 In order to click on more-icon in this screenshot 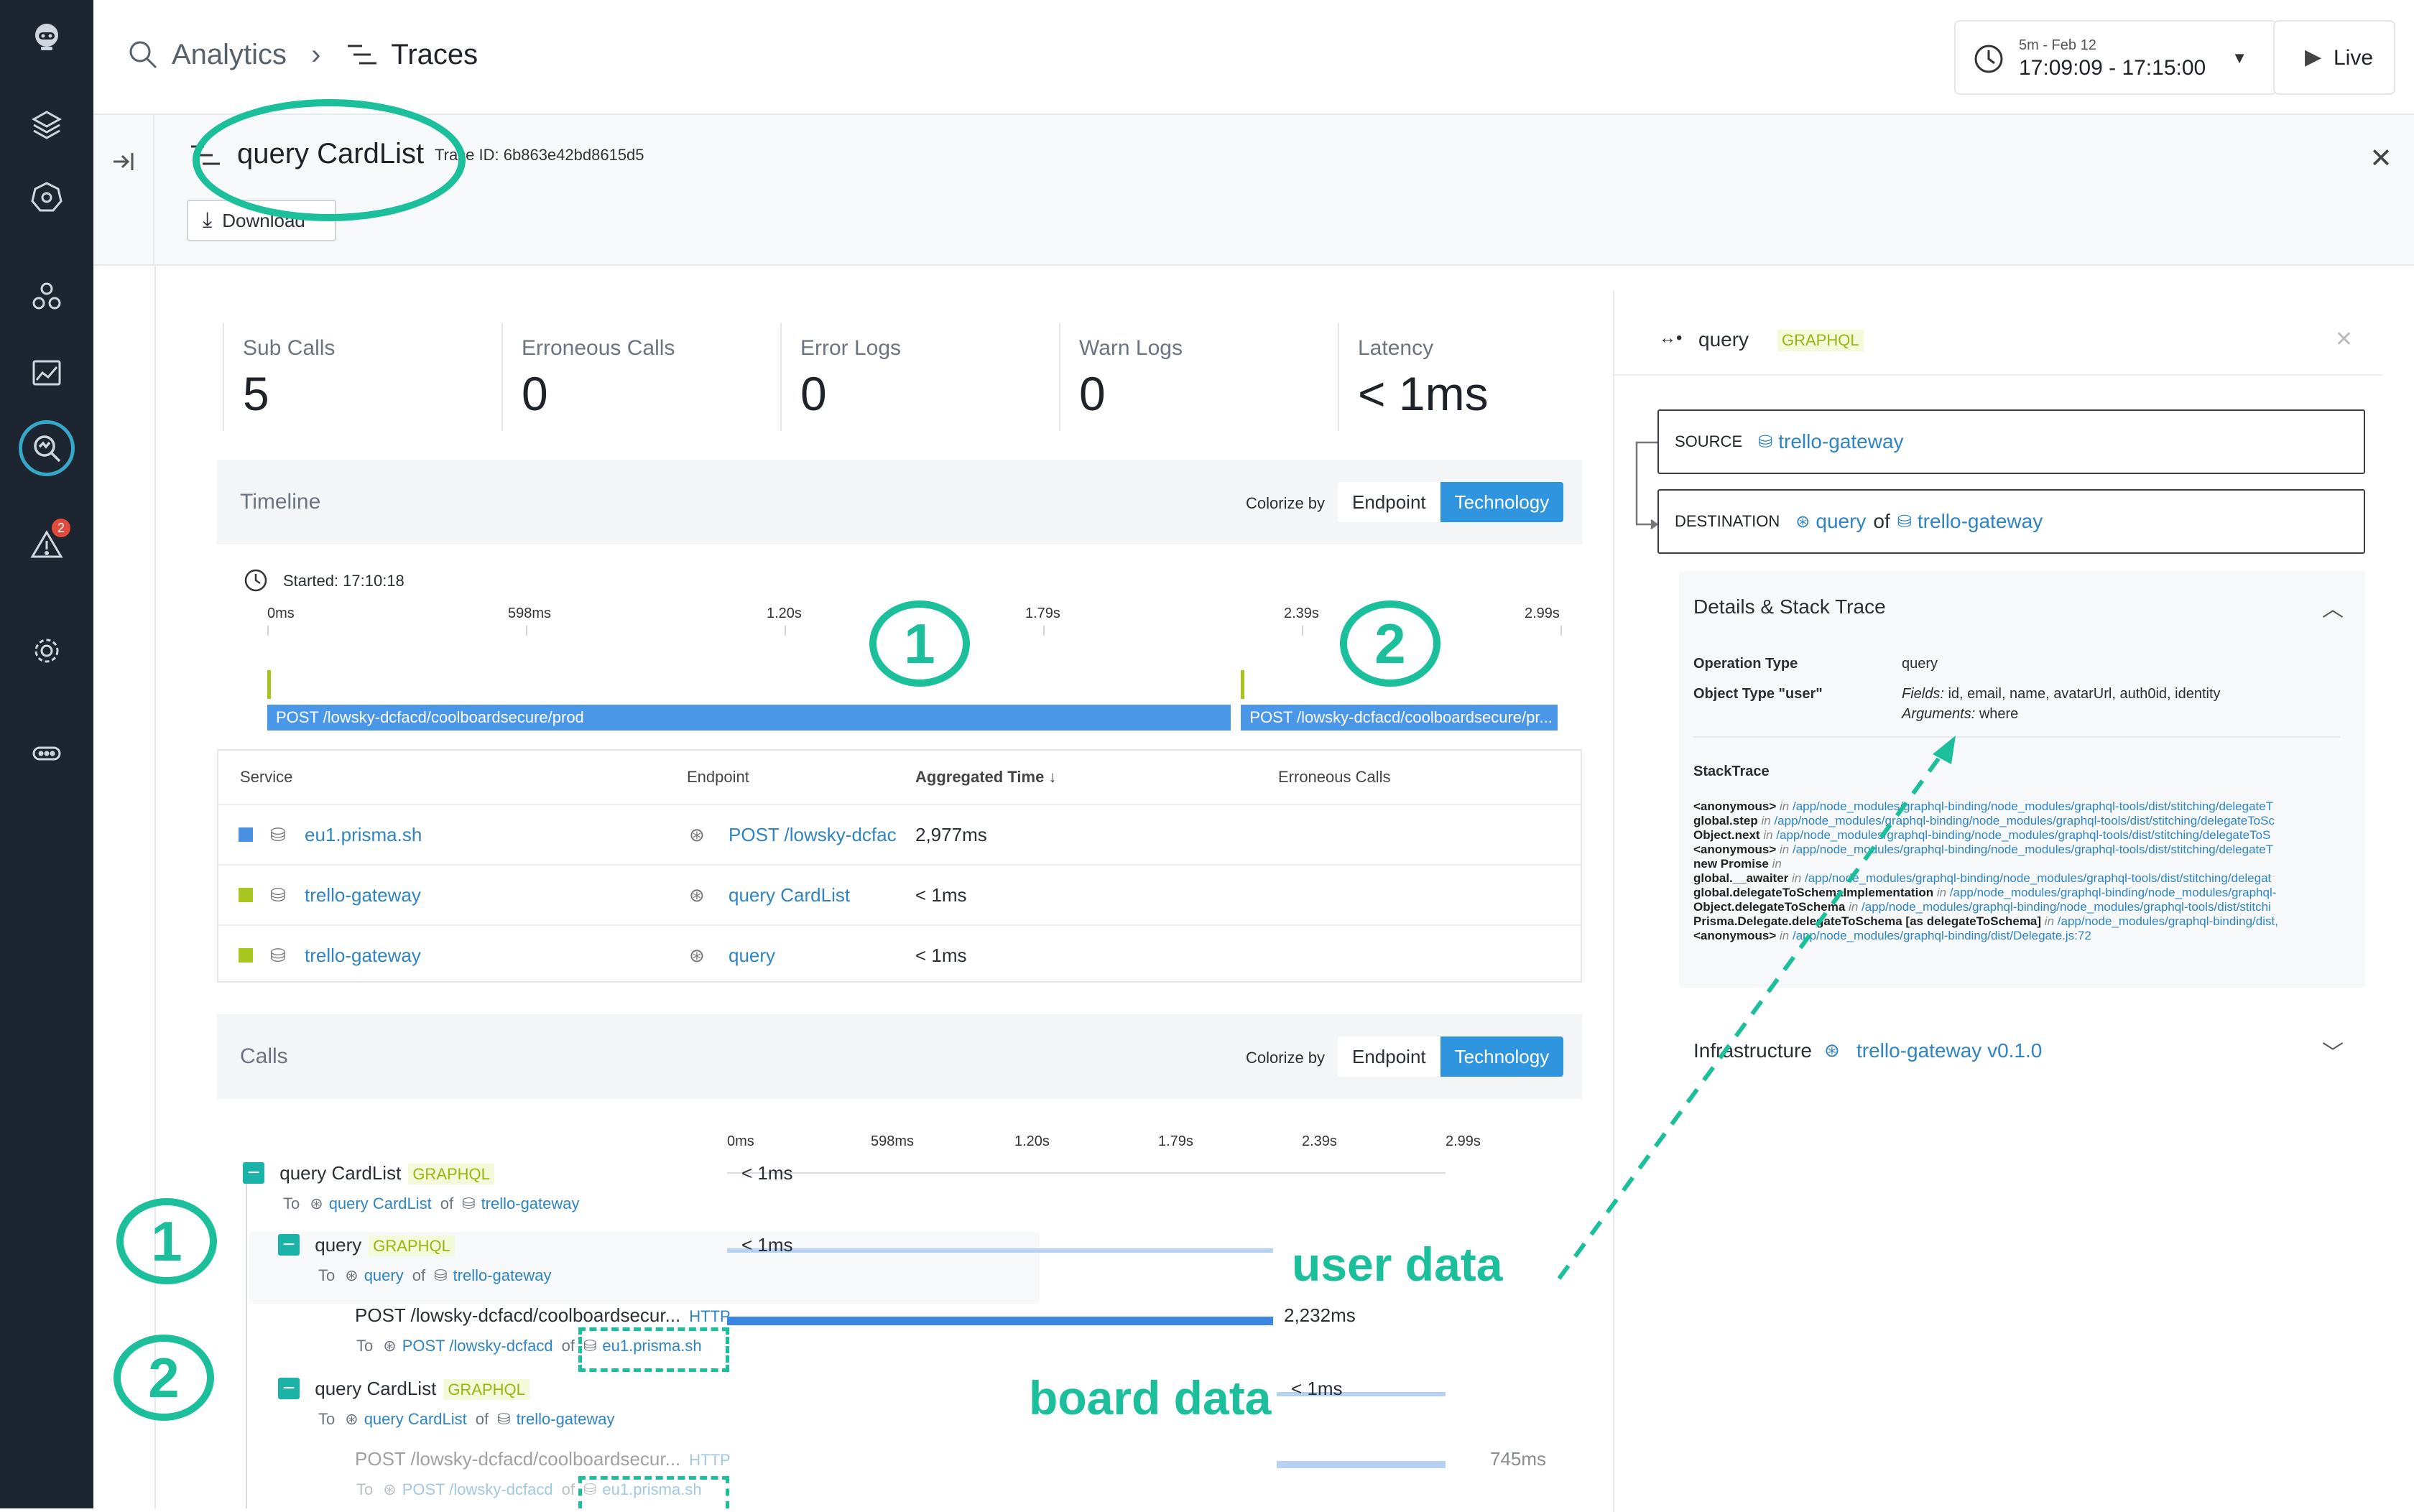, I will do `click(47, 753)`.